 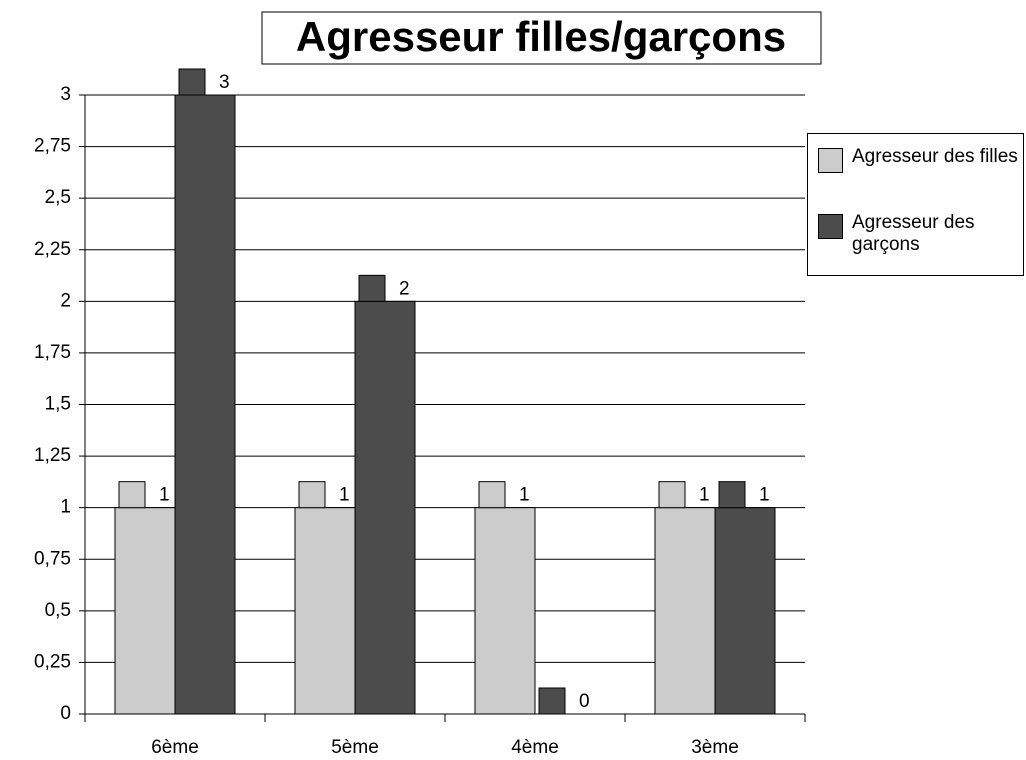 I want to click on title-box, so click(x=541, y=38).